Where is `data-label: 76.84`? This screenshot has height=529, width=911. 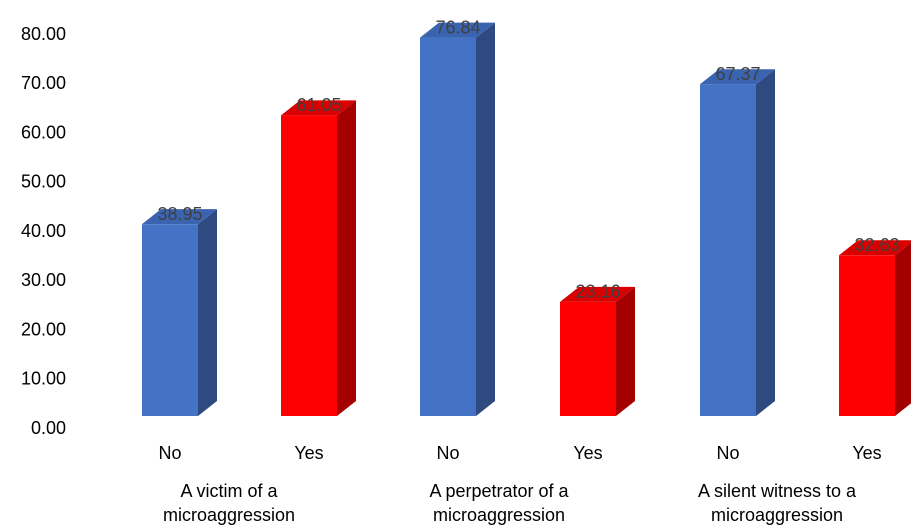
data-label: 76.84 is located at coordinates (457, 27).